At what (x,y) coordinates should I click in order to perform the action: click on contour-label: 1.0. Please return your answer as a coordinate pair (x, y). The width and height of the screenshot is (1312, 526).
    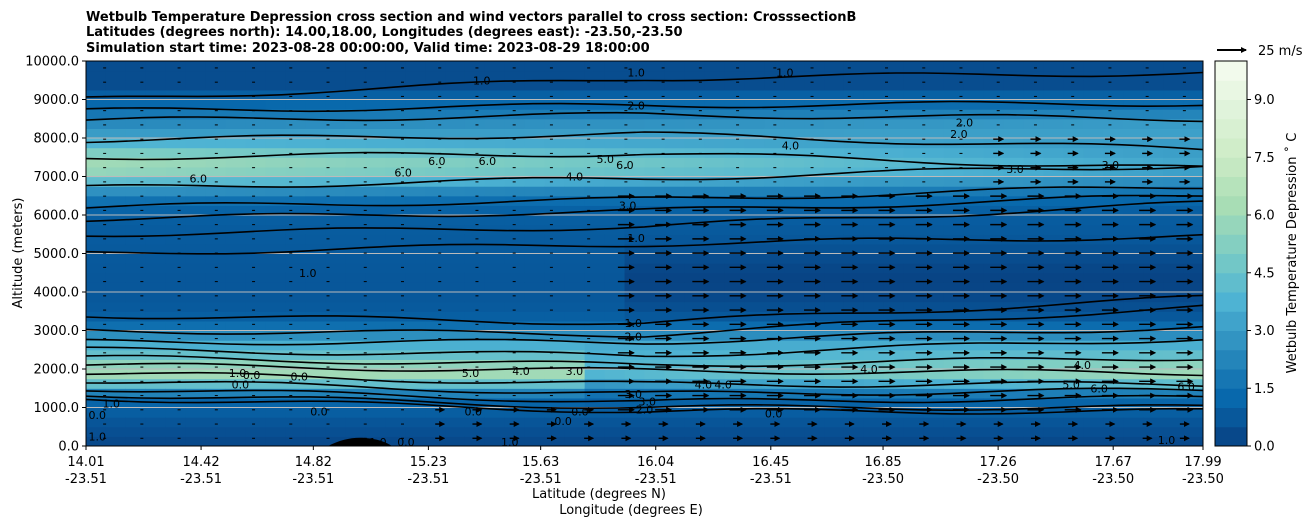
    Looking at the image, I should click on (112, 404).